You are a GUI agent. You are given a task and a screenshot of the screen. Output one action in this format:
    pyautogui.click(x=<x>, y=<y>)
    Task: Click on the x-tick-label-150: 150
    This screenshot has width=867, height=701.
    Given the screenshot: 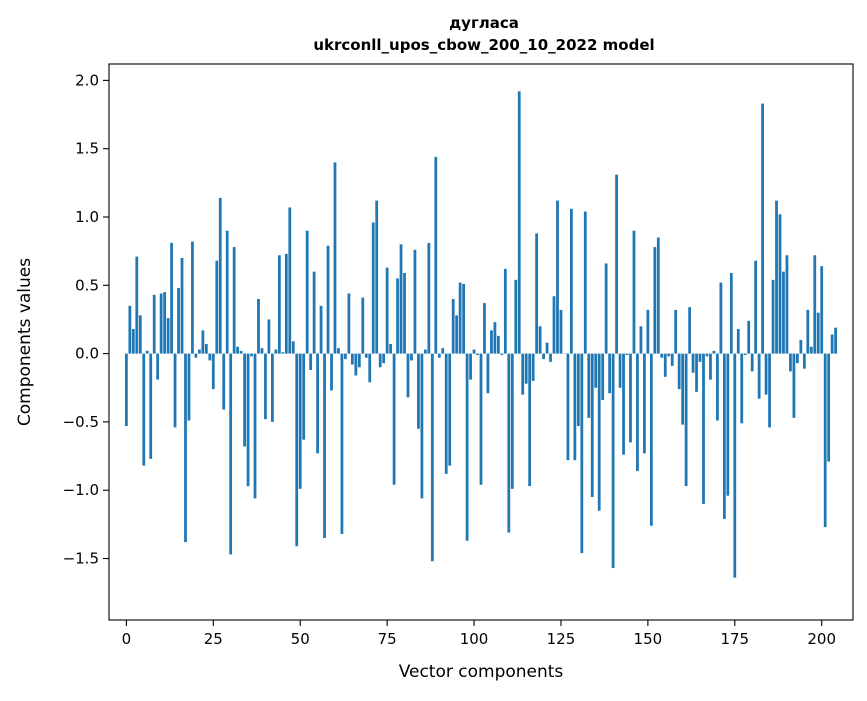 What is the action you would take?
    pyautogui.click(x=648, y=639)
    